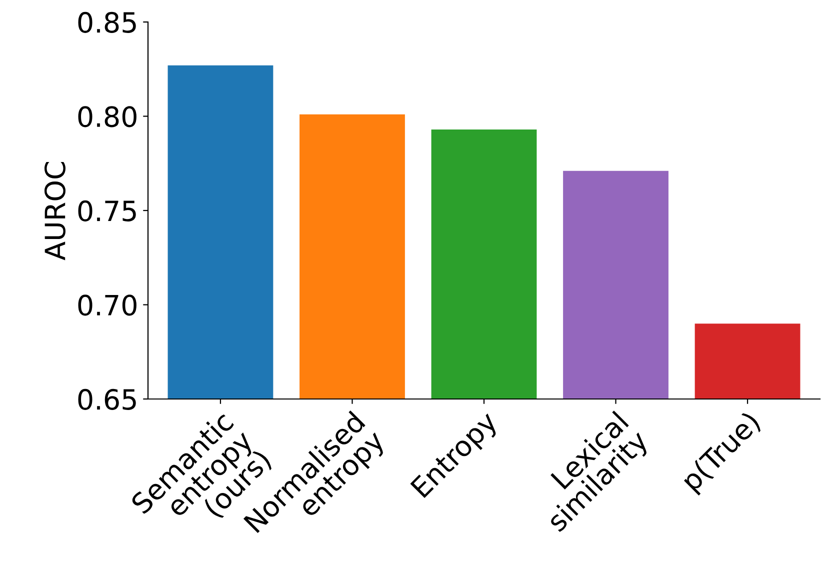  What do you see at coordinates (107, 399) in the screenshot?
I see `y-tick-label: 0.65` at bounding box center [107, 399].